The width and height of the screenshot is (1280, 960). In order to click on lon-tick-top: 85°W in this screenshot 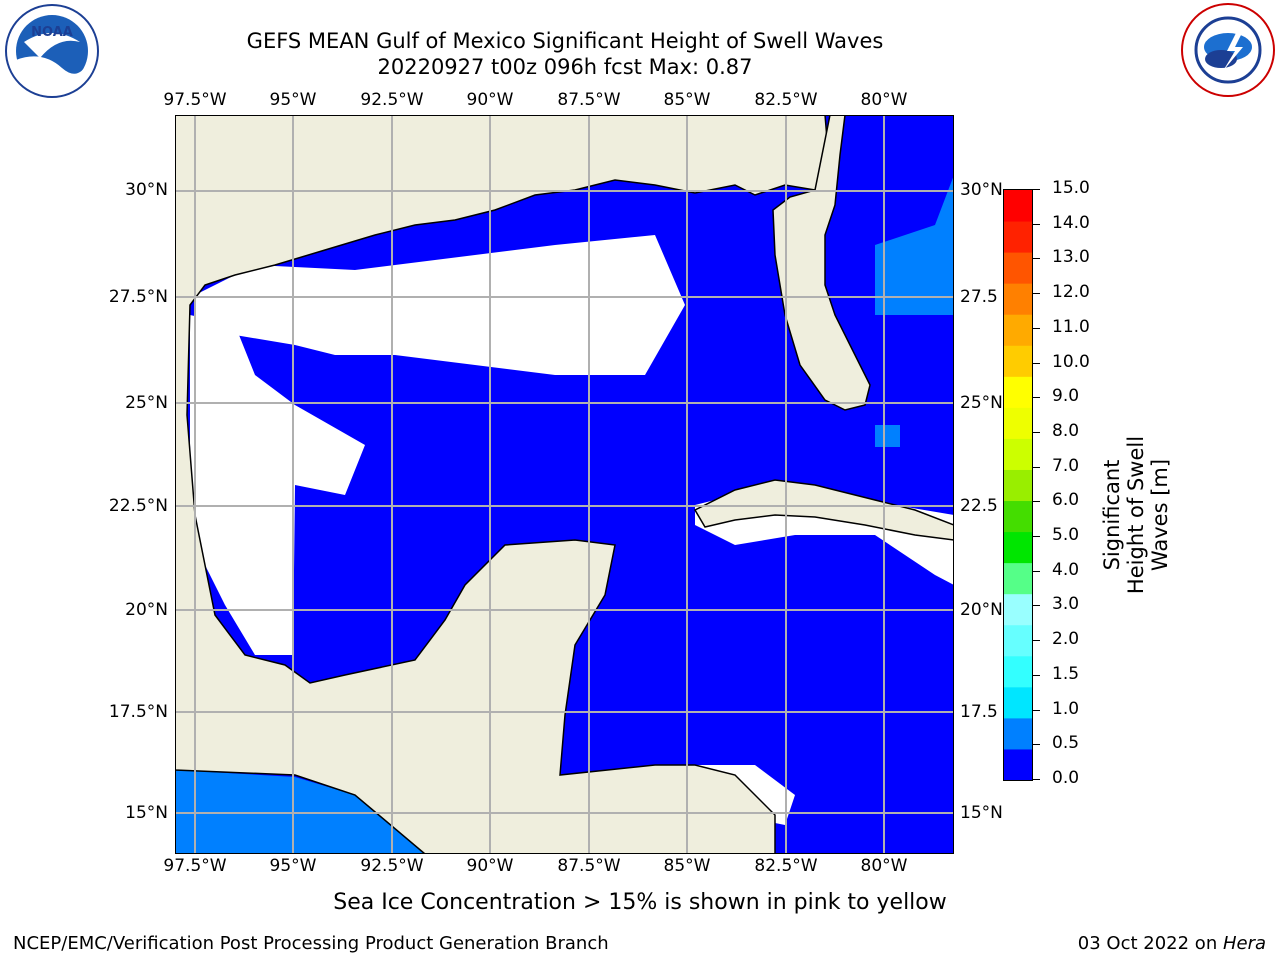, I will do `click(687, 100)`.